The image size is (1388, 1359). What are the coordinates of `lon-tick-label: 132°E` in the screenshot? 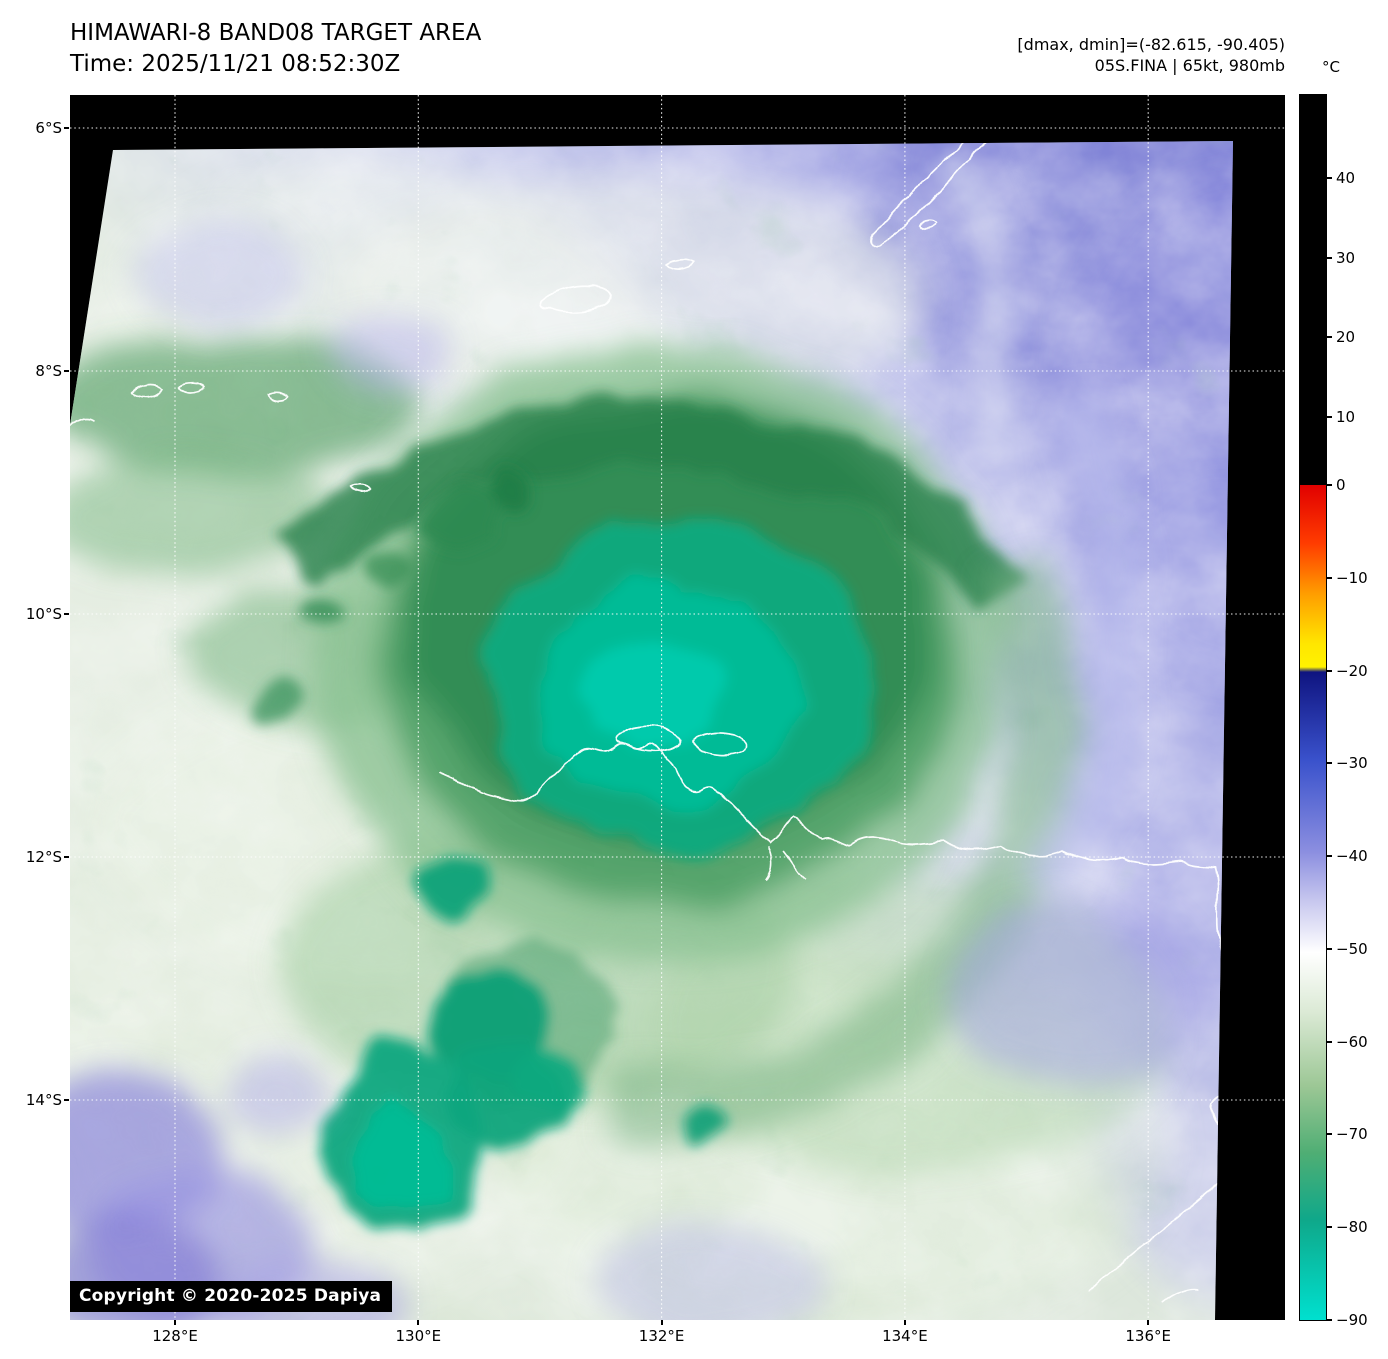 It's located at (661, 1336).